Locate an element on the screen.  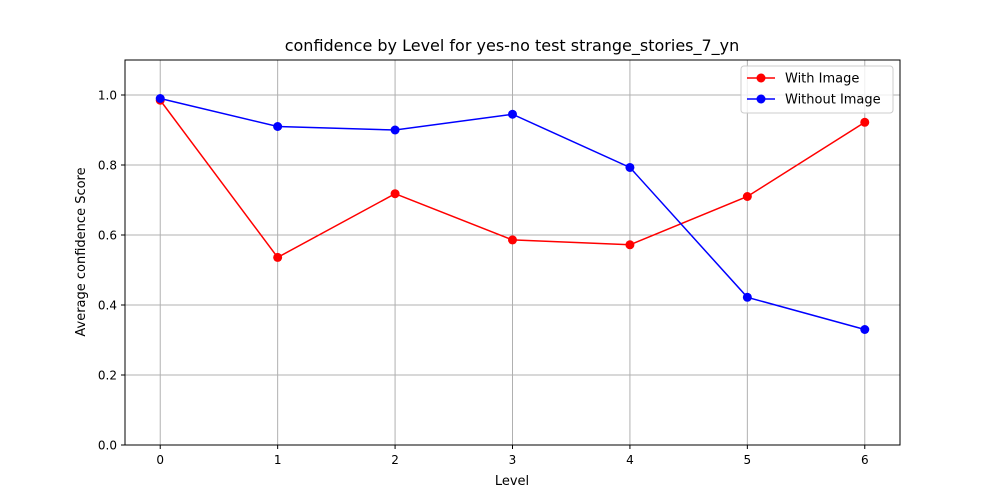
x-axis-ticks: 0 1 2 3 4 5 6 is located at coordinates (512, 456).